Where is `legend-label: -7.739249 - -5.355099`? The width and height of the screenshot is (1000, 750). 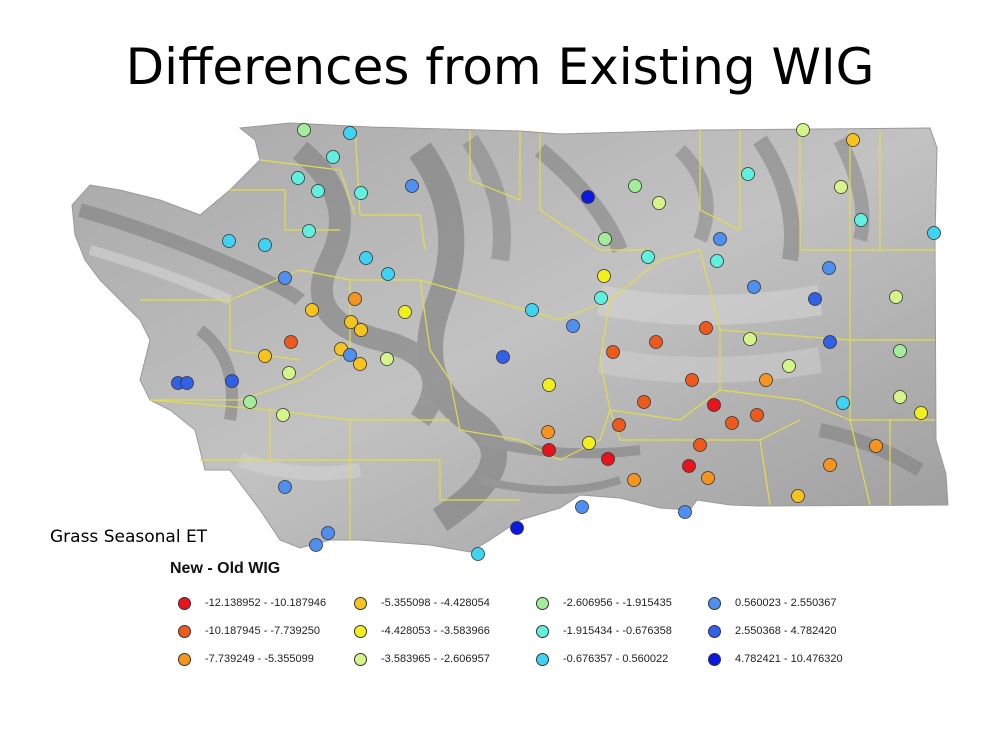 legend-label: -7.739249 - -5.355099 is located at coordinates (259, 659).